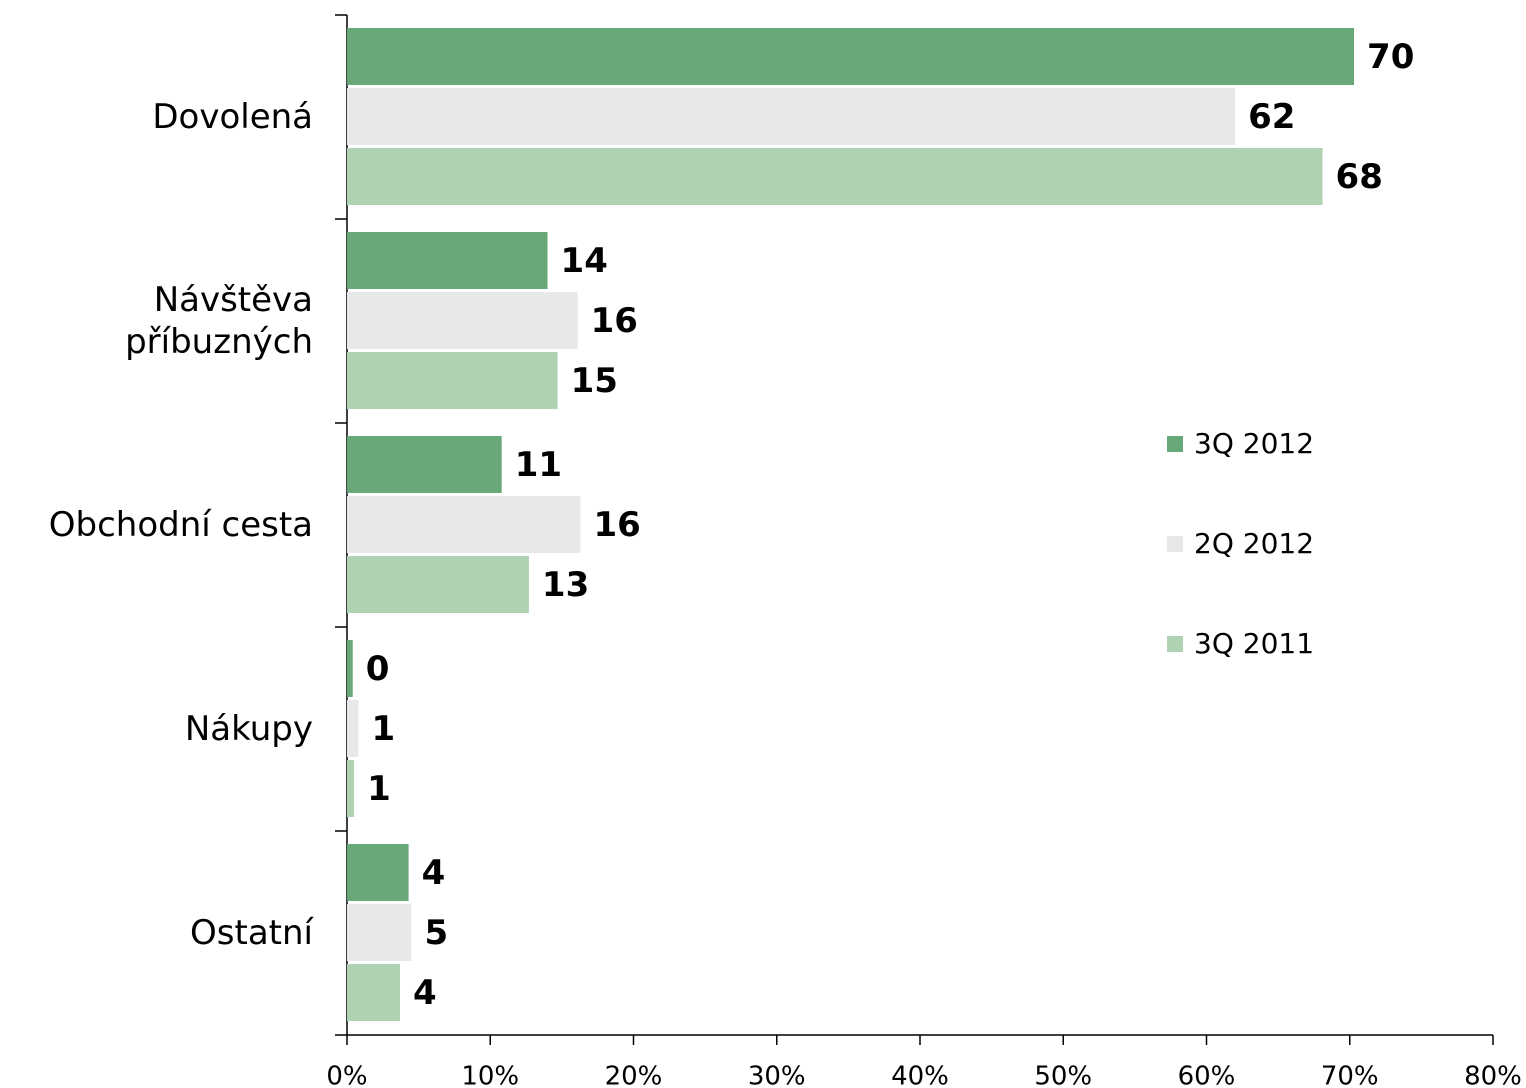 The height and width of the screenshot is (1088, 1526). What do you see at coordinates (436, 933) in the screenshot?
I see `data-label: 5` at bounding box center [436, 933].